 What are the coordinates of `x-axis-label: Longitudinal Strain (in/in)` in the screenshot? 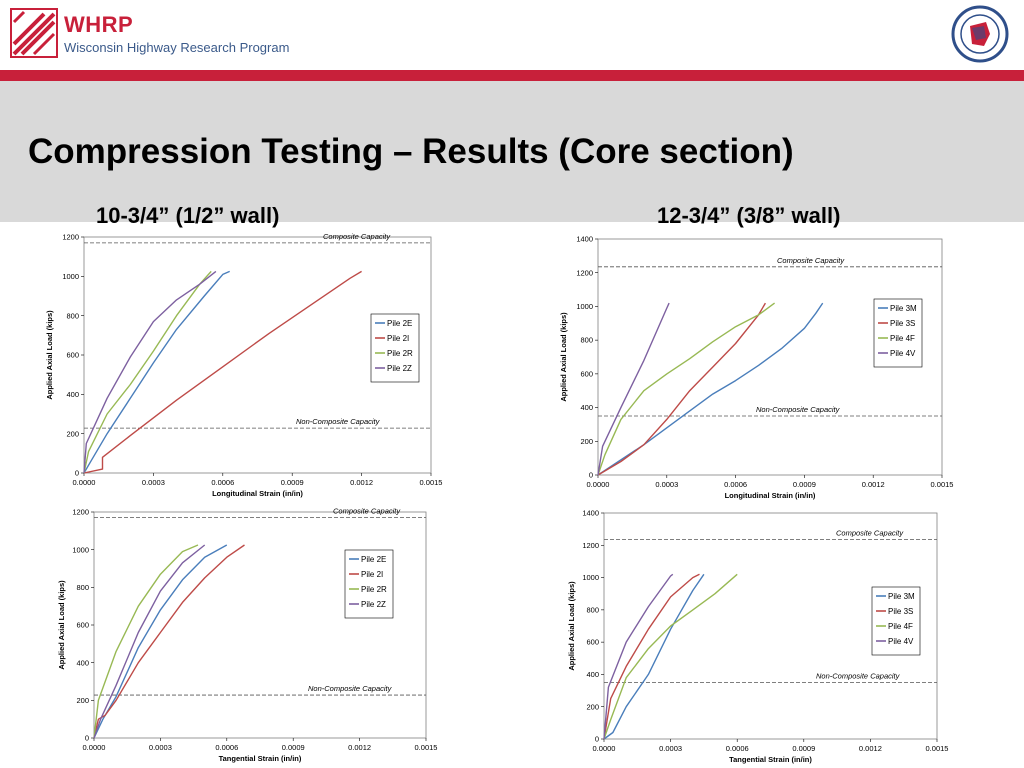 It's located at (770, 495).